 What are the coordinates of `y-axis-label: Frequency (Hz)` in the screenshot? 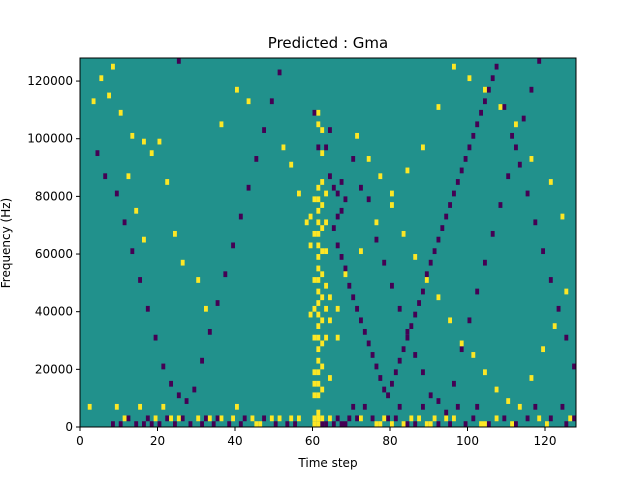 It's located at (6, 243).